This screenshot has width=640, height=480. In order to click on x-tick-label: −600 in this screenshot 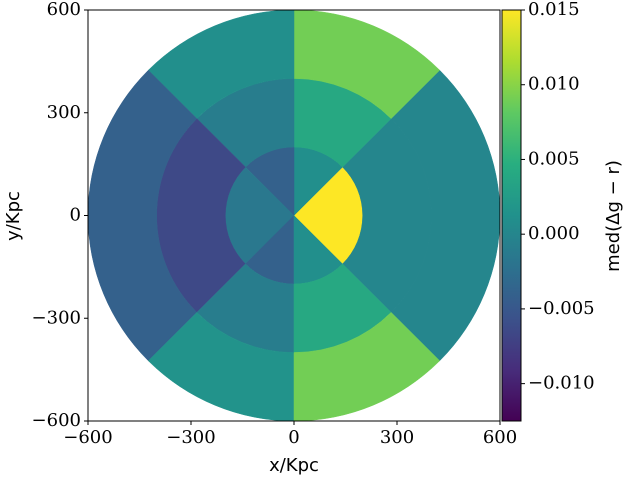, I will do `click(87, 437)`.